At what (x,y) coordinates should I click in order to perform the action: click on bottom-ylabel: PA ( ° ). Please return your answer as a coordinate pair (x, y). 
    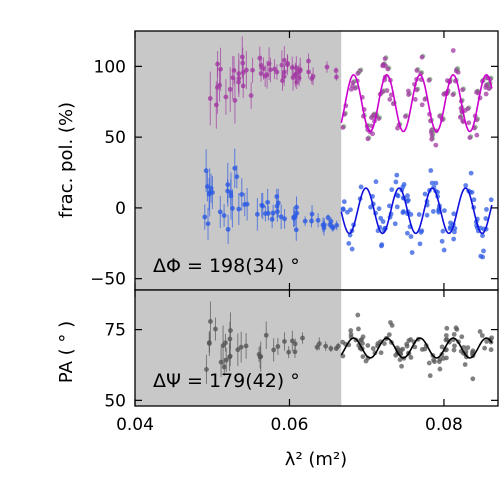
    Looking at the image, I should click on (66, 352).